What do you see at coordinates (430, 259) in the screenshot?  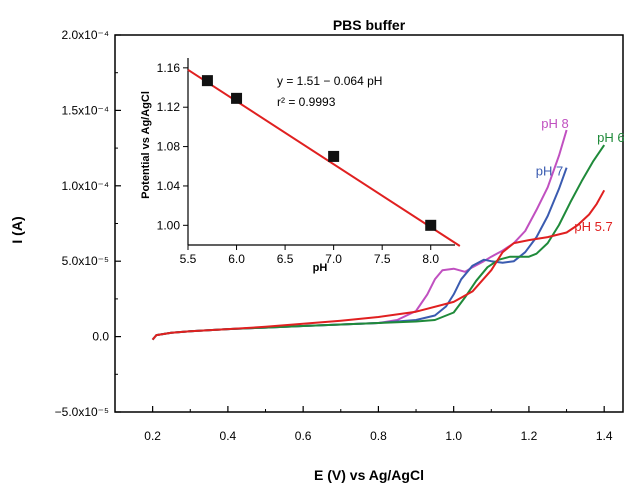 I see `inset-x-tick-label: 8.0` at bounding box center [430, 259].